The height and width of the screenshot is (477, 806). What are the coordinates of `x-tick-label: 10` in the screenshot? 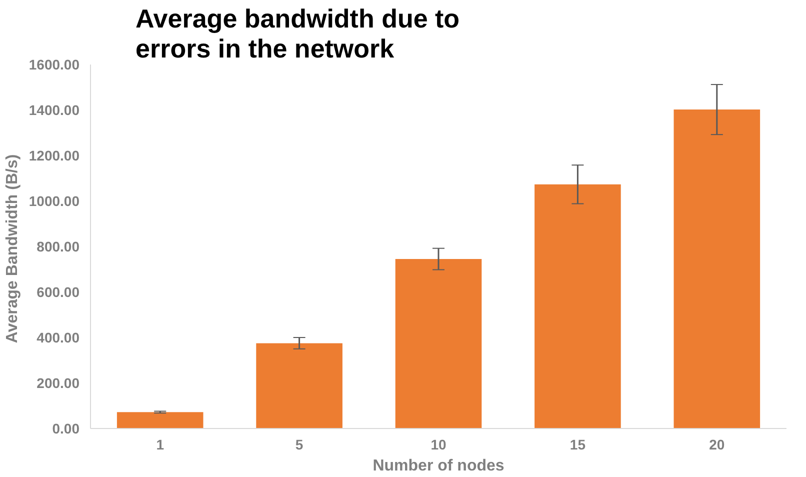 It's located at (438, 444).